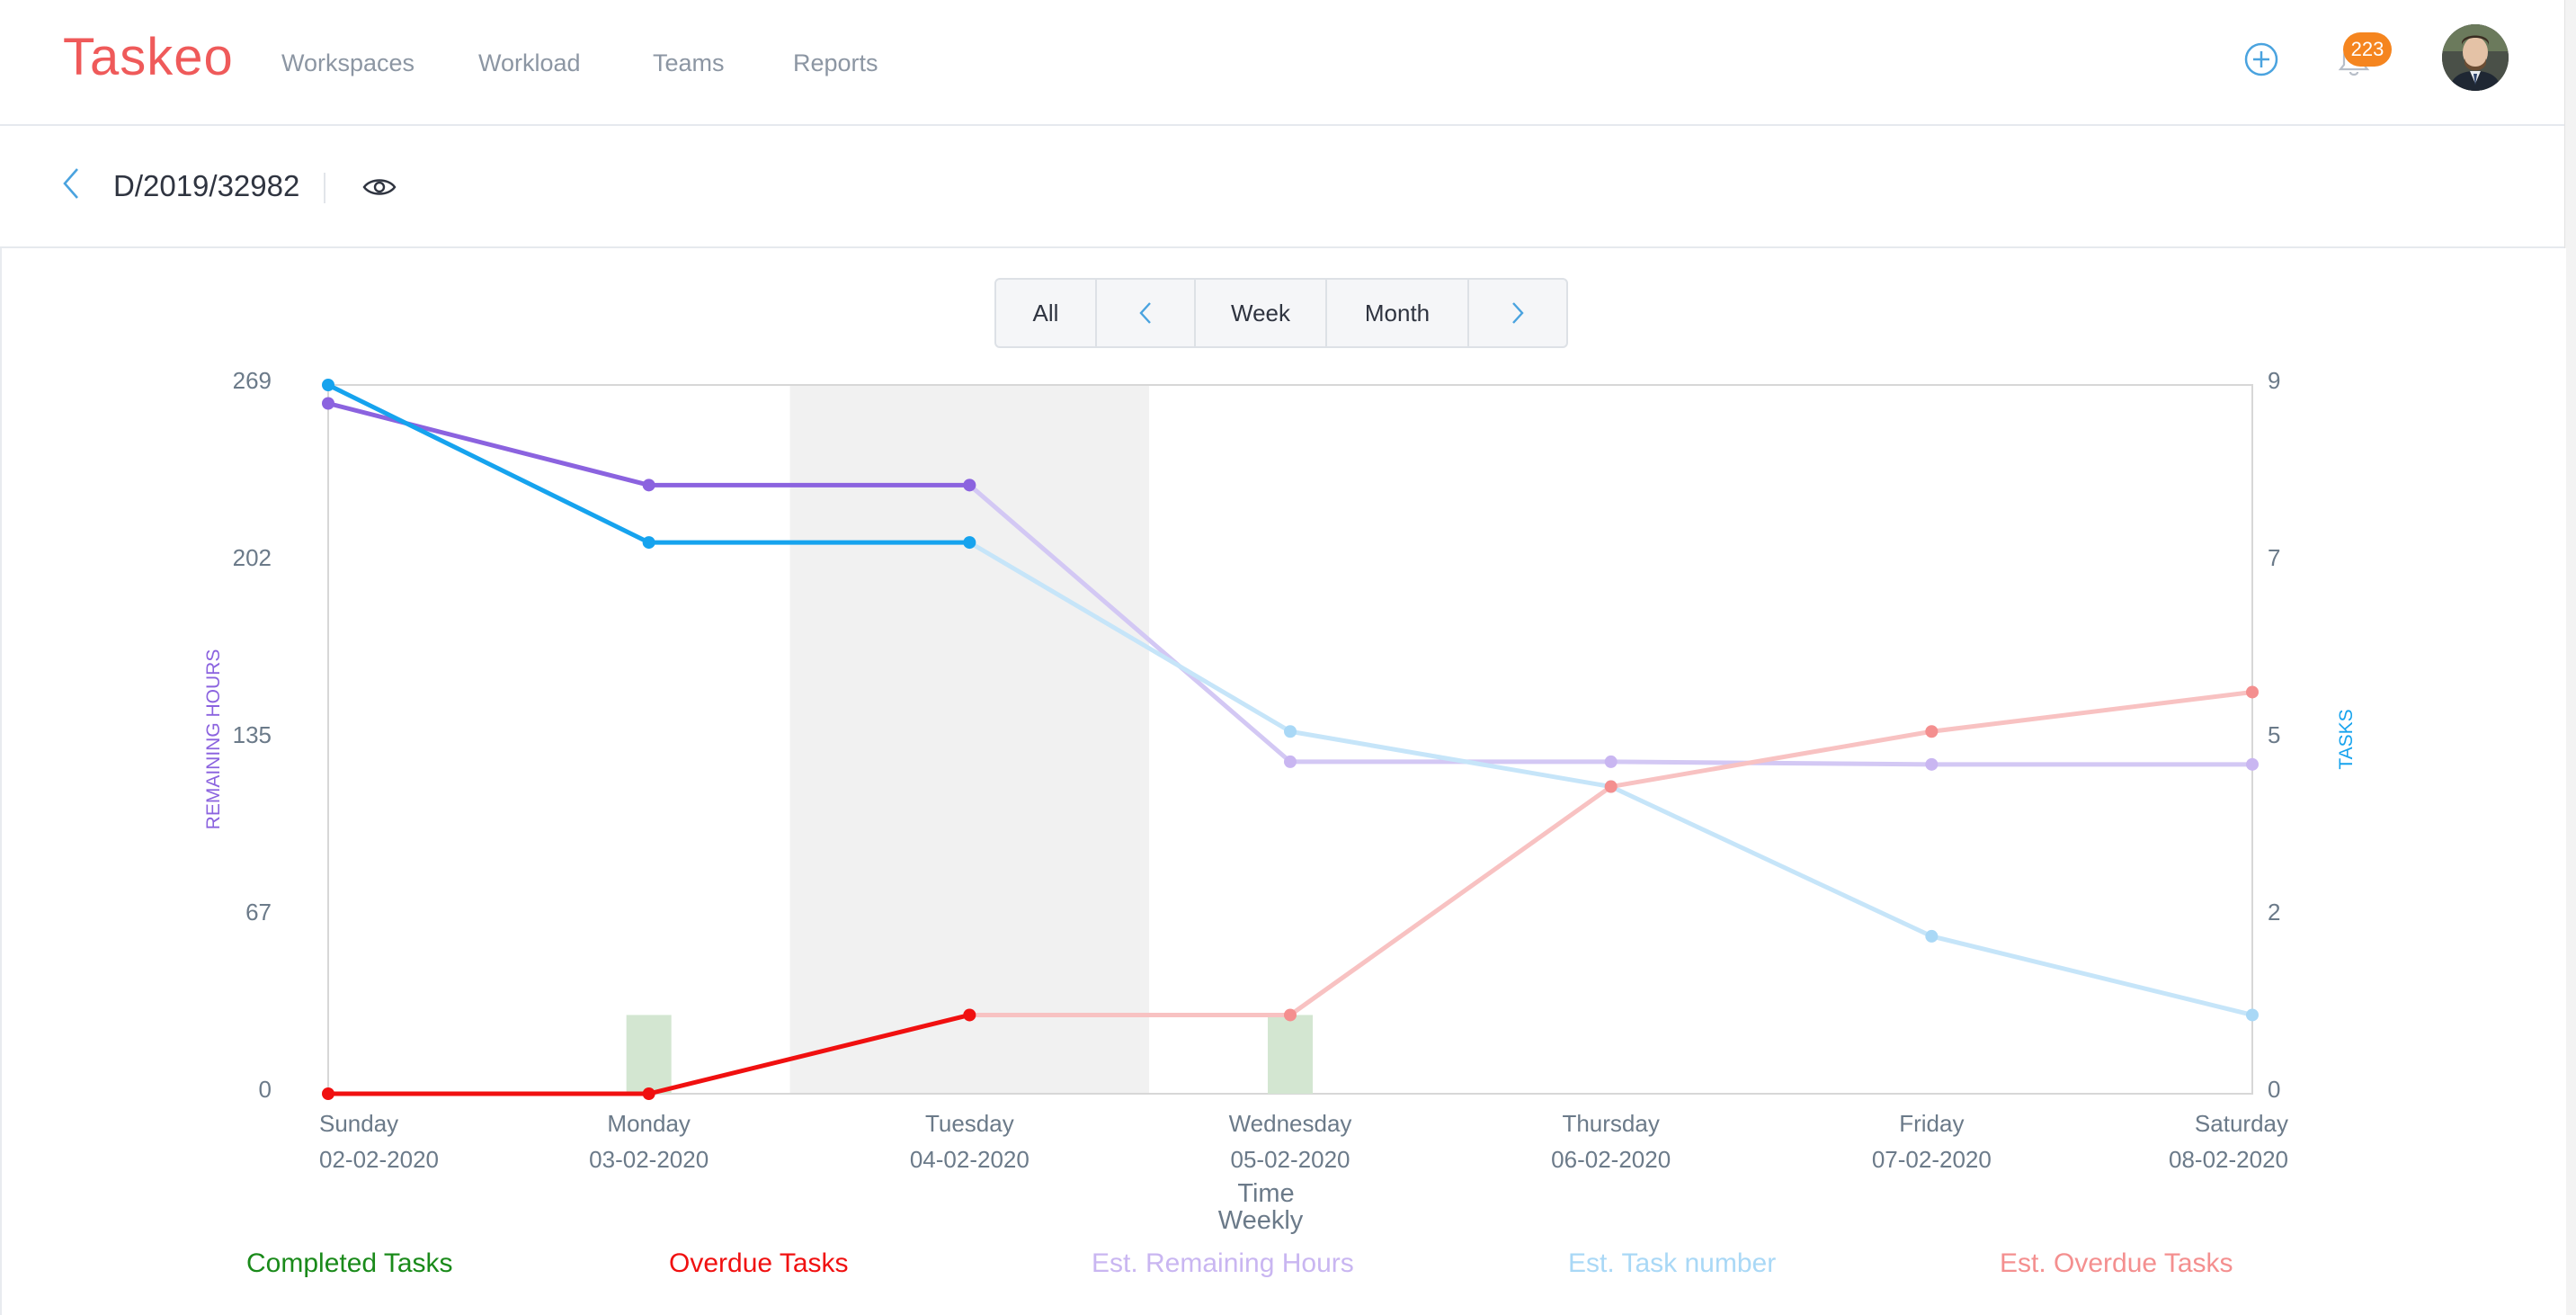 The image size is (2576, 1315). What do you see at coordinates (350, 1263) in the screenshot?
I see `legend-completed-tasks: Completed Tasks` at bounding box center [350, 1263].